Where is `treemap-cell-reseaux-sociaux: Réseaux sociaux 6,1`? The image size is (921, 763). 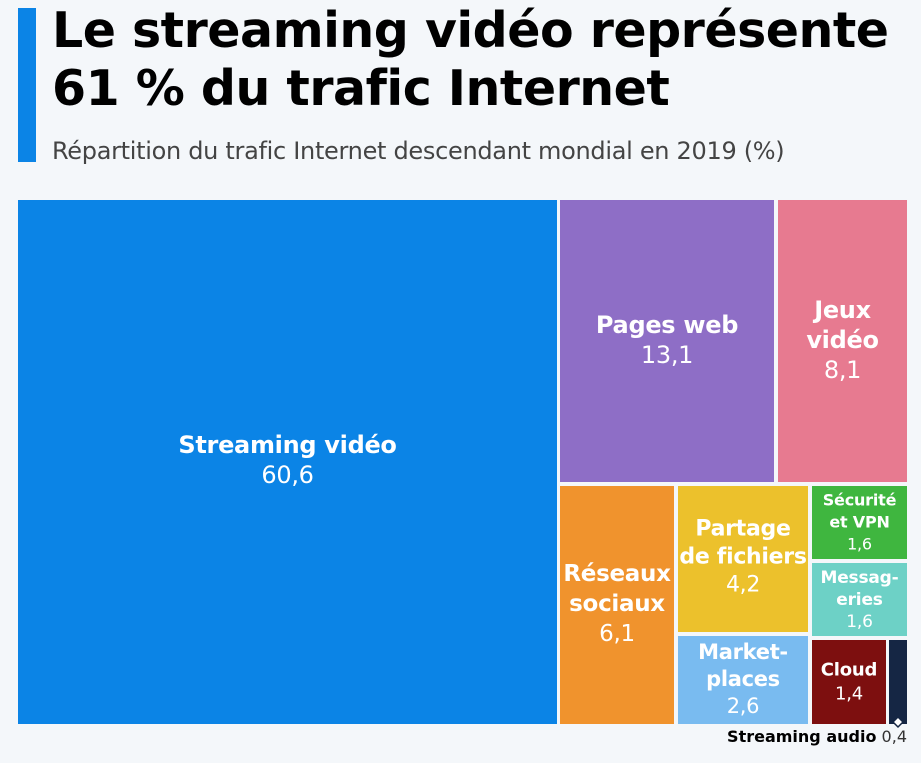
treemap-cell-reseaux-sociaux: Réseaux sociaux 6,1 is located at coordinates (617, 605).